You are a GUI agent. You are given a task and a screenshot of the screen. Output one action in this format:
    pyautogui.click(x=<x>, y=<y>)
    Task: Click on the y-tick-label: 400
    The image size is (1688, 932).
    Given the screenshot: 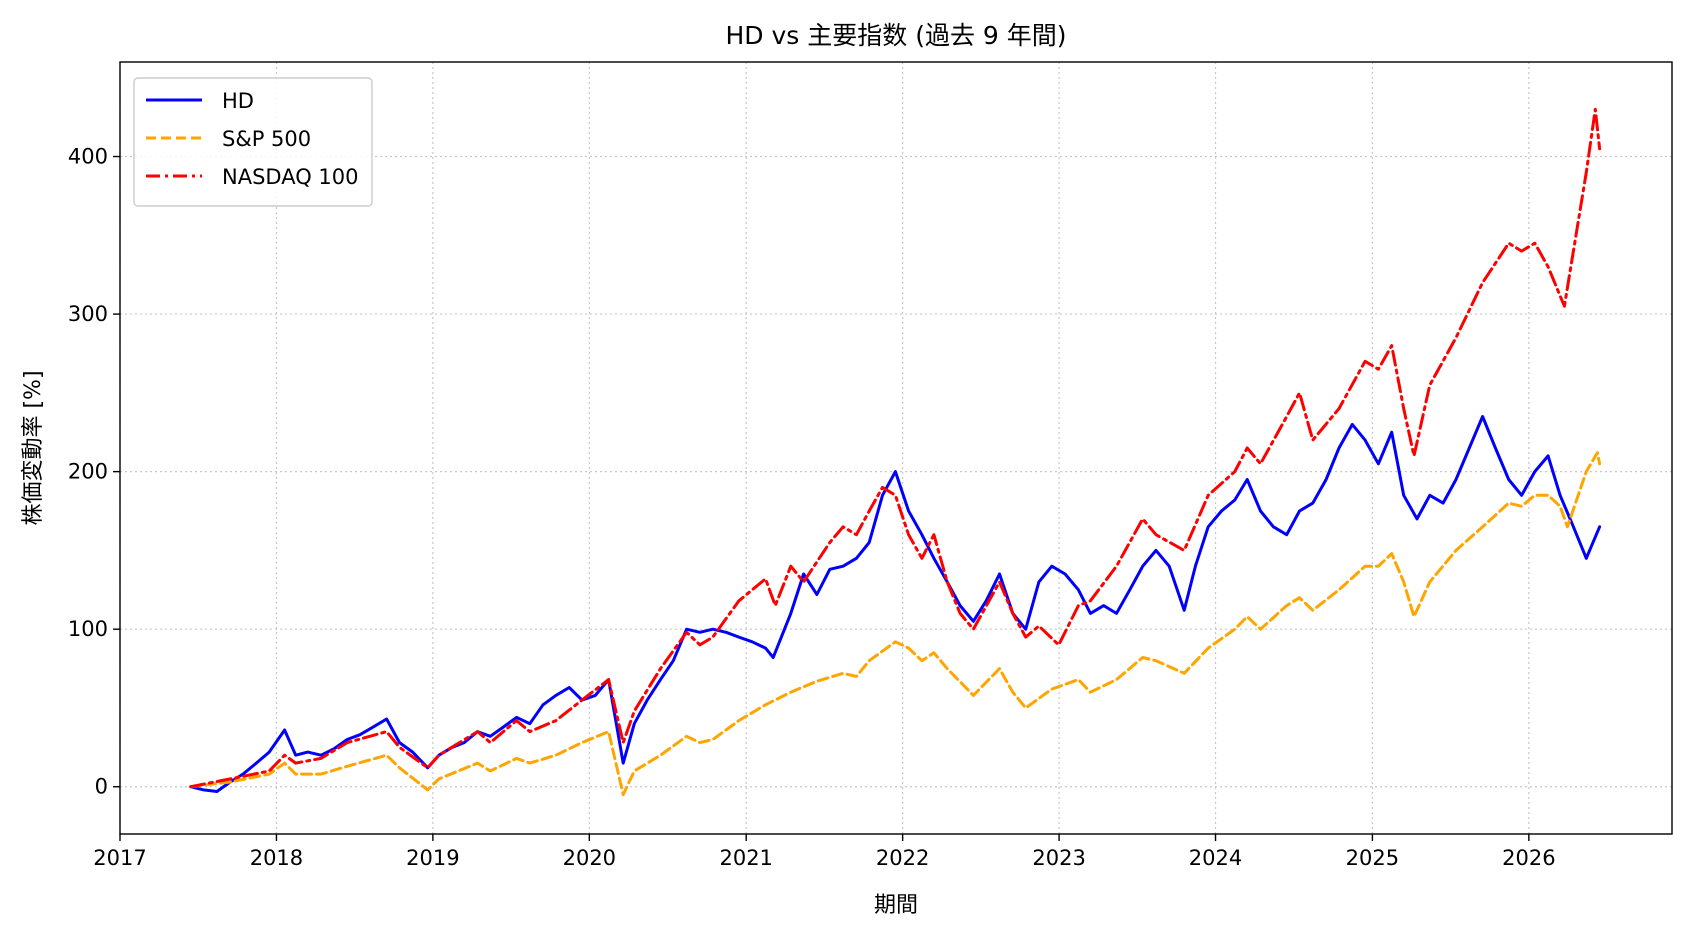 What is the action you would take?
    pyautogui.click(x=88, y=157)
    